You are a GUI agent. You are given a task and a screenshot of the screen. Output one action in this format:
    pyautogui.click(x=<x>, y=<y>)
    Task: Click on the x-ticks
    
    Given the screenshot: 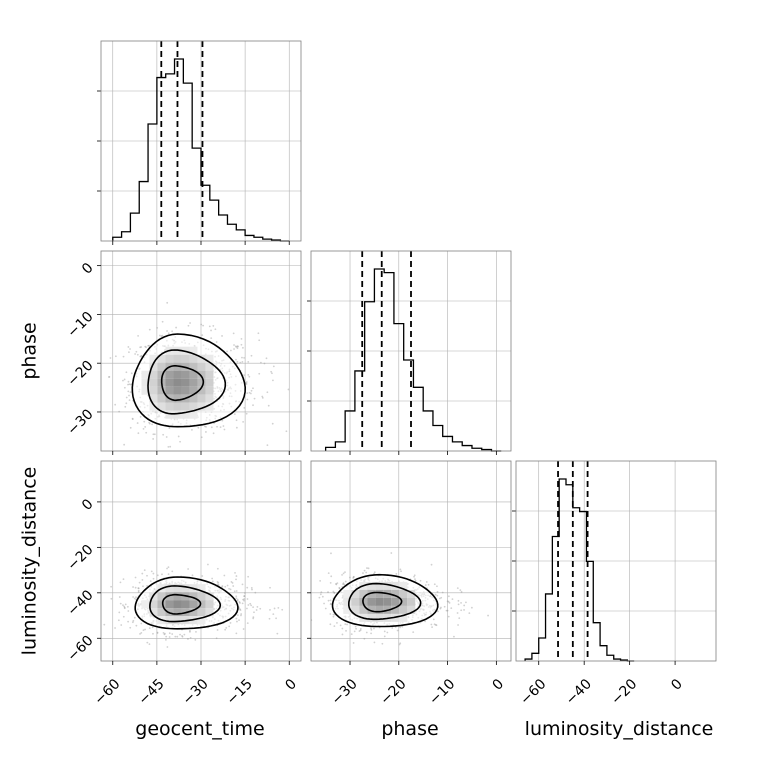 What is the action you would take?
    pyautogui.click(x=201, y=453)
    